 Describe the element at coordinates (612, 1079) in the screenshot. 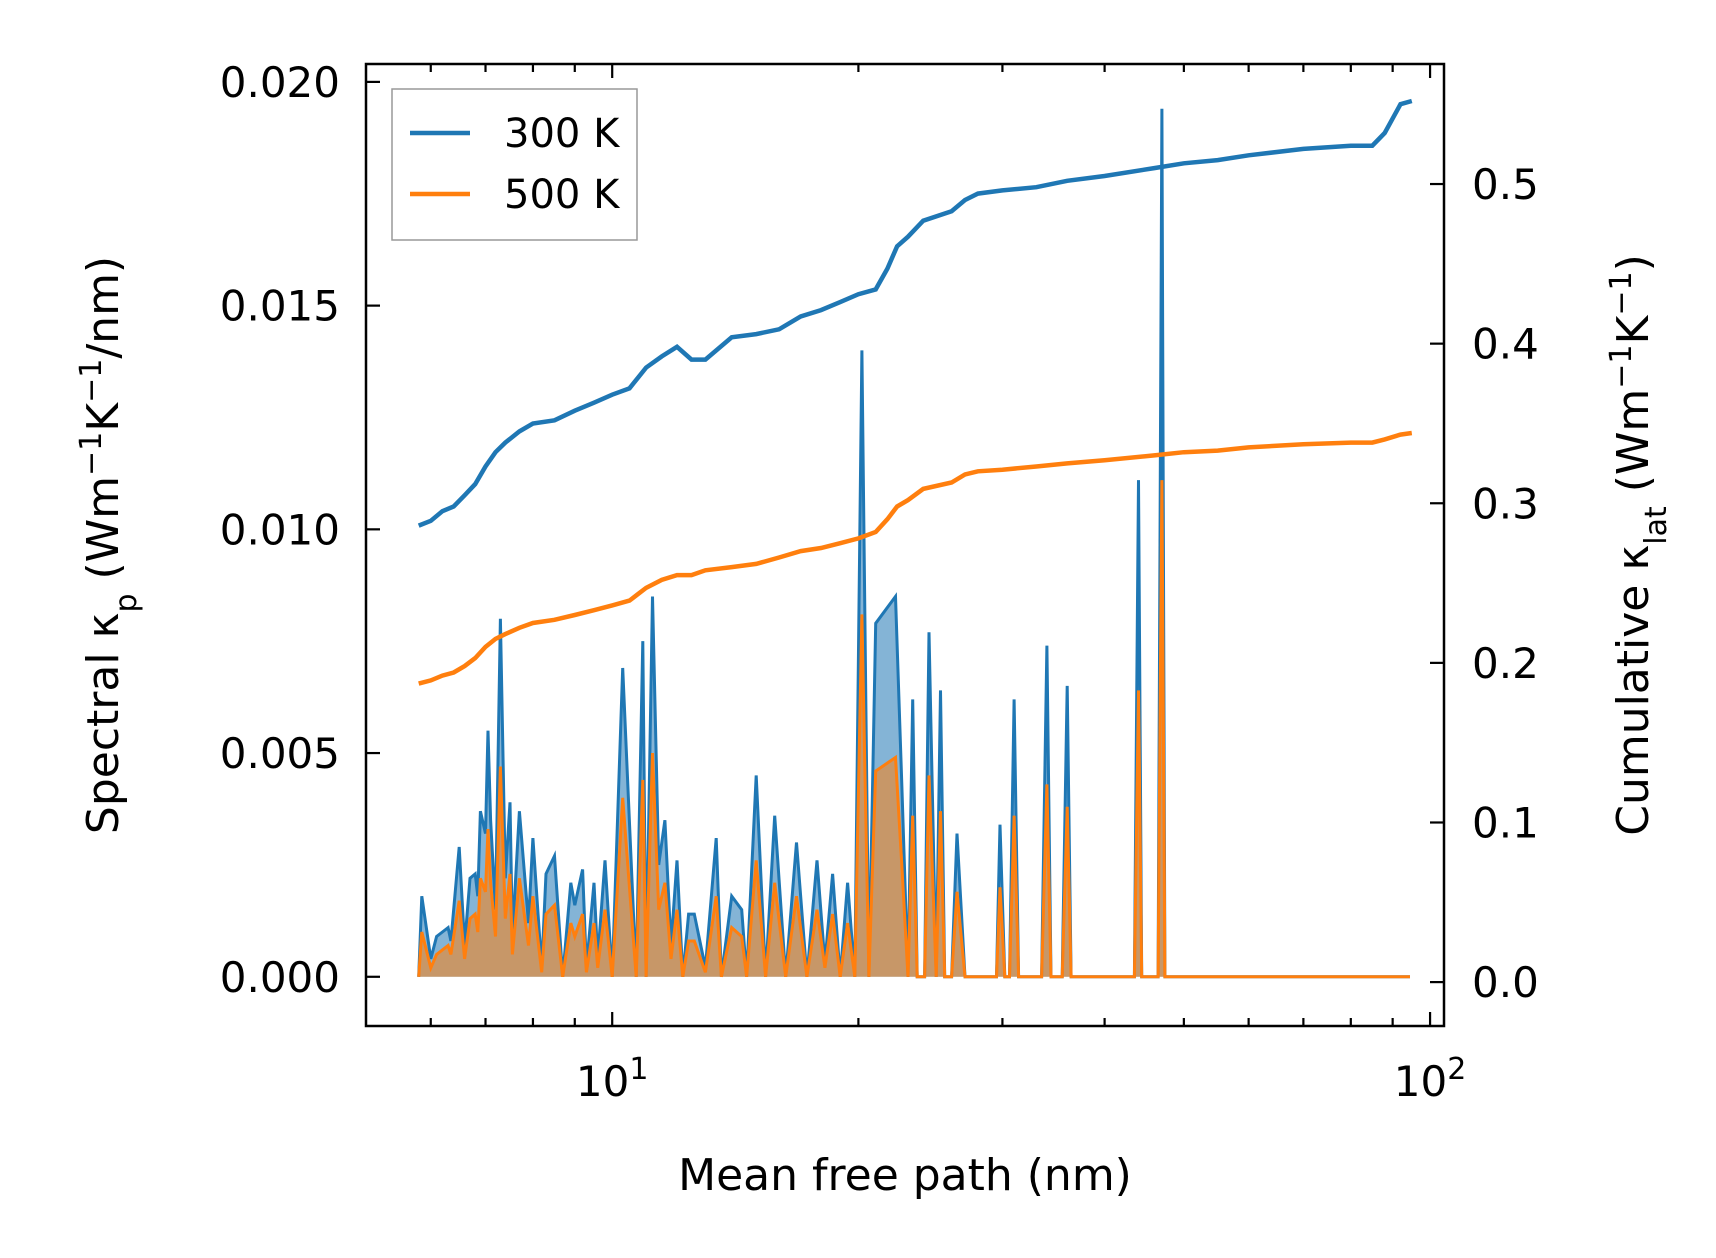

I see `x-tick-label: 10¹` at that location.